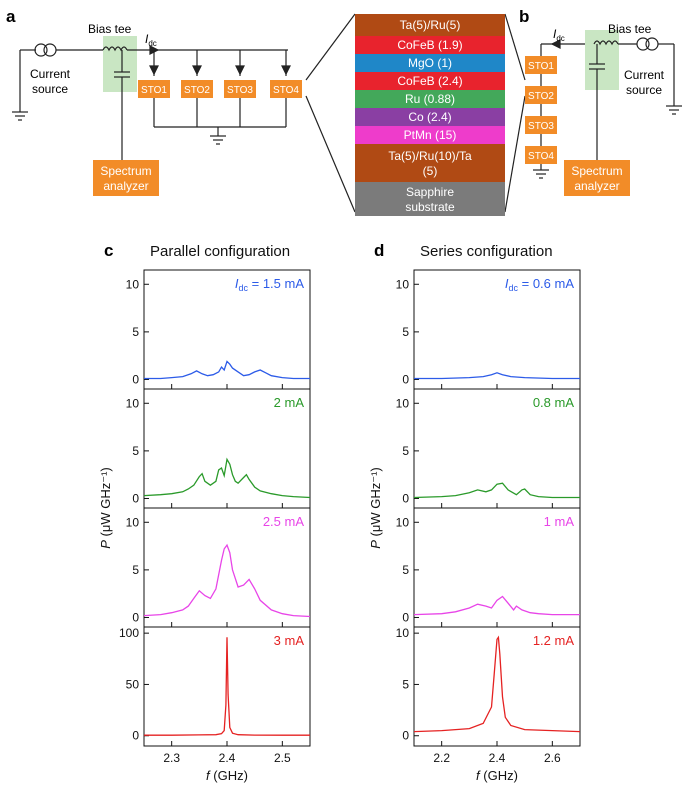  Describe the element at coordinates (430, 156) in the screenshot. I see `stack-layer-label: Ta(5)/Ru(10)/Ta` at that location.